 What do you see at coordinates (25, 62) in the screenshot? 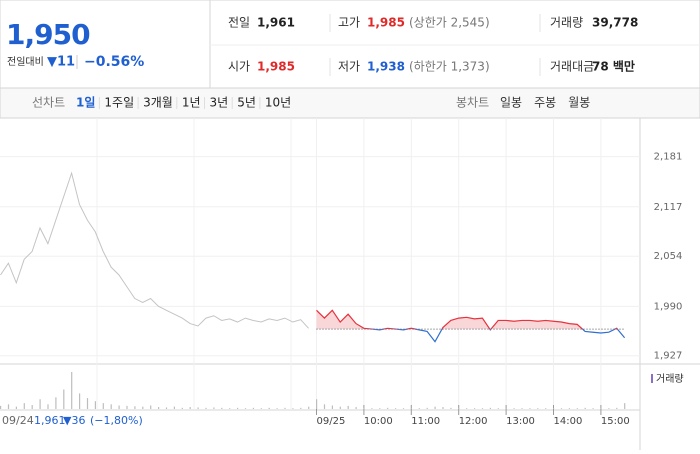
I see `change-label: 전일대비` at bounding box center [25, 62].